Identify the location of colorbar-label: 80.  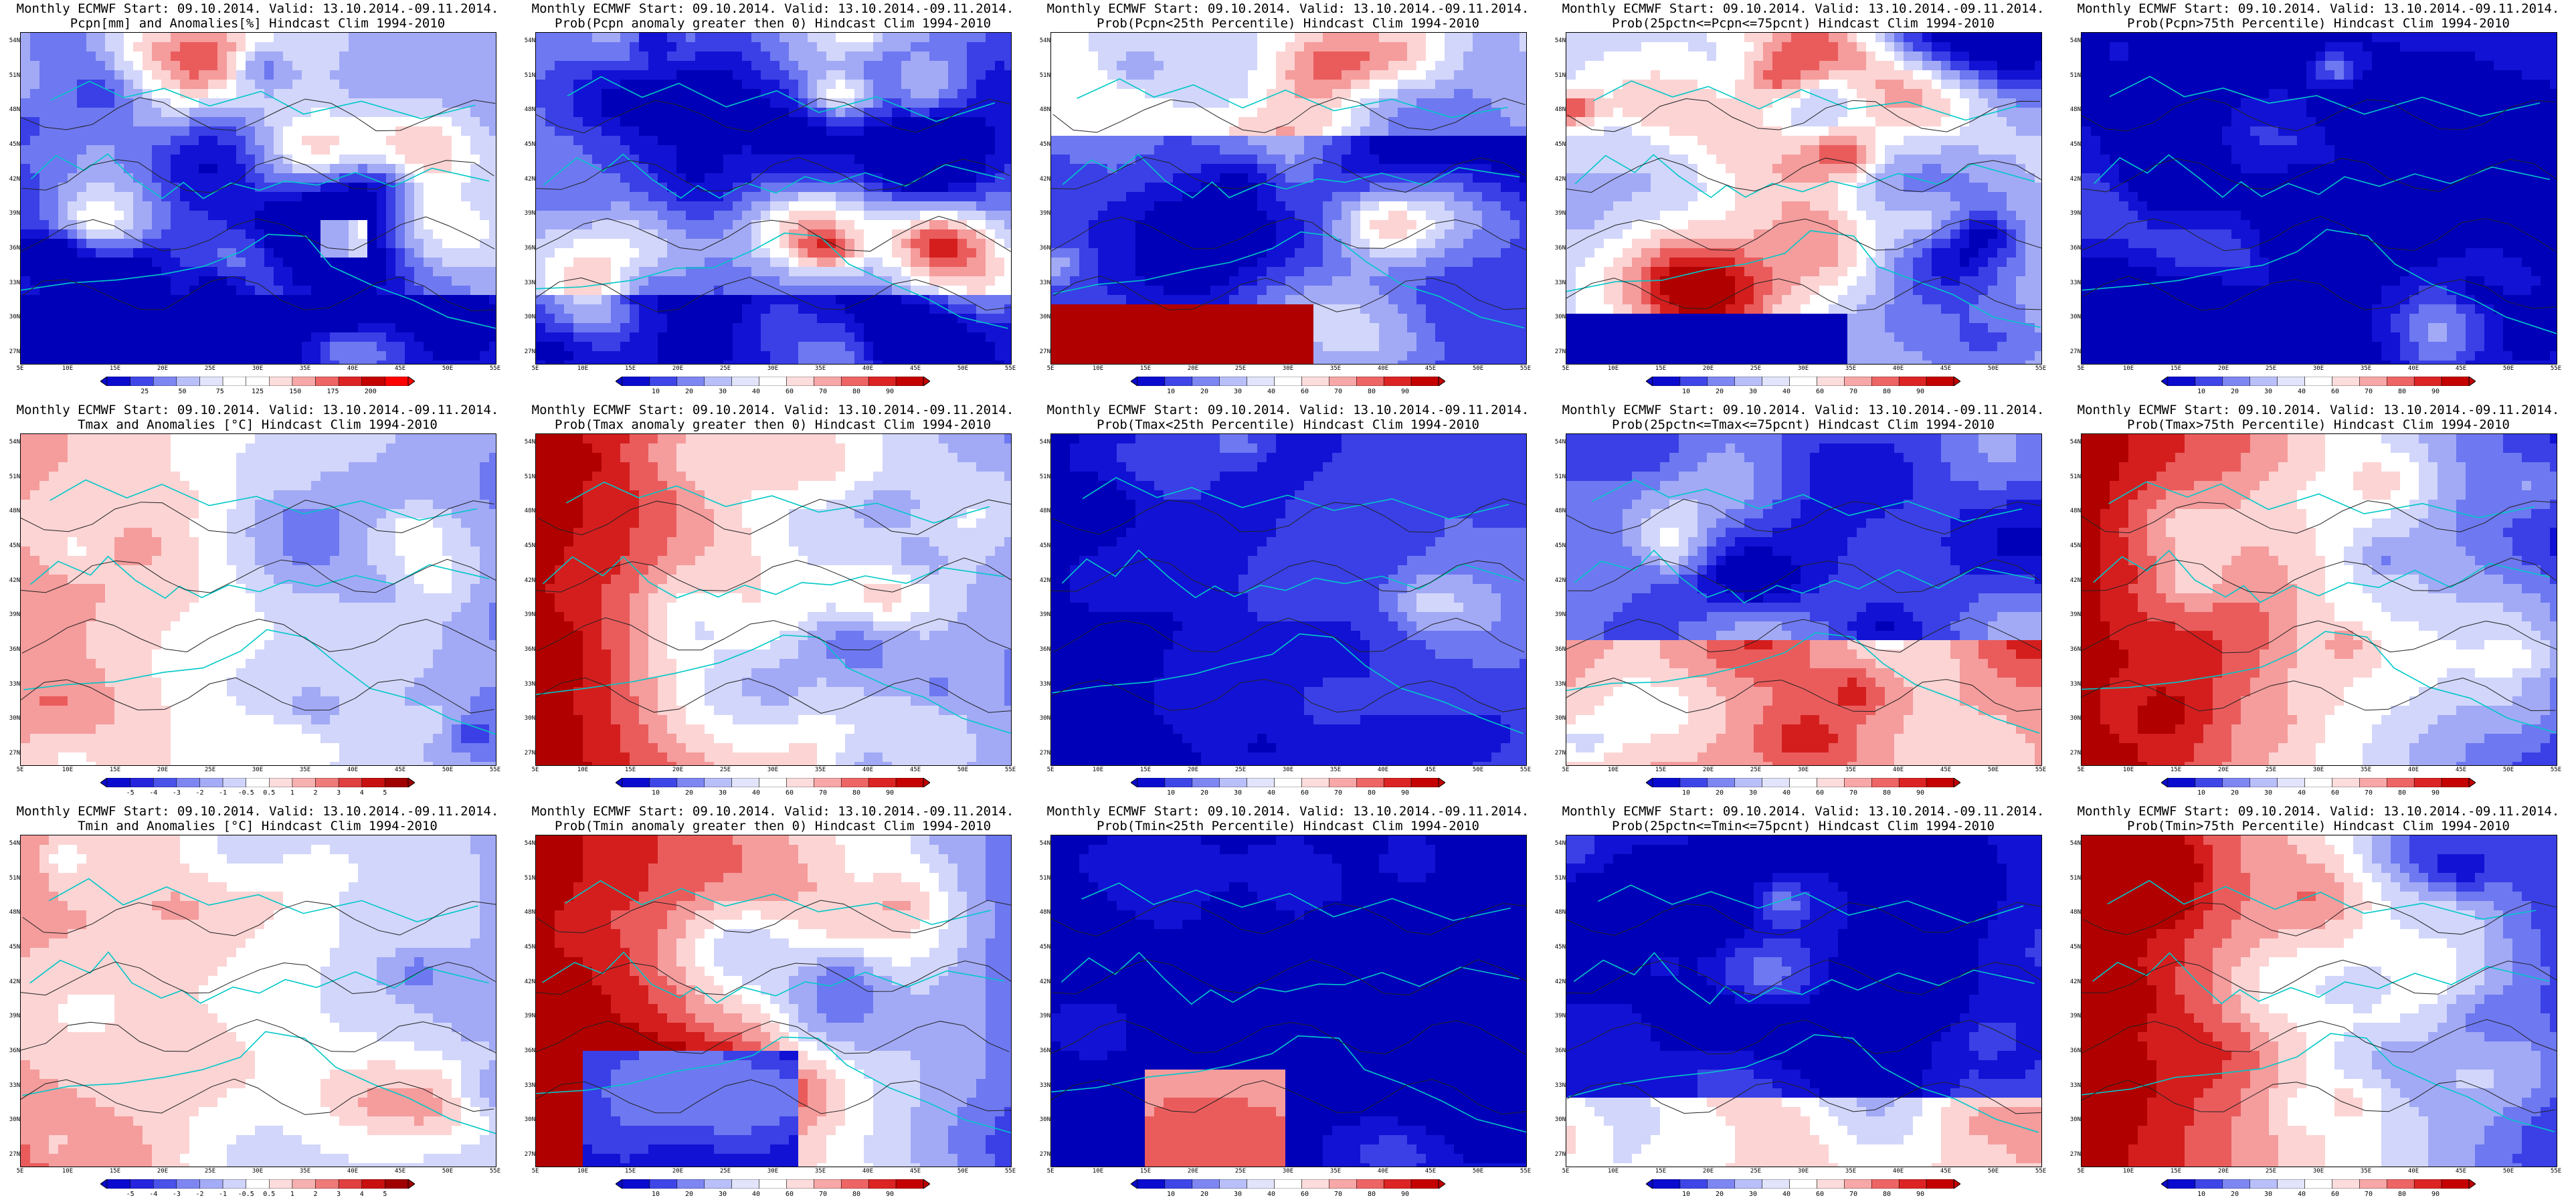
(1887, 1194).